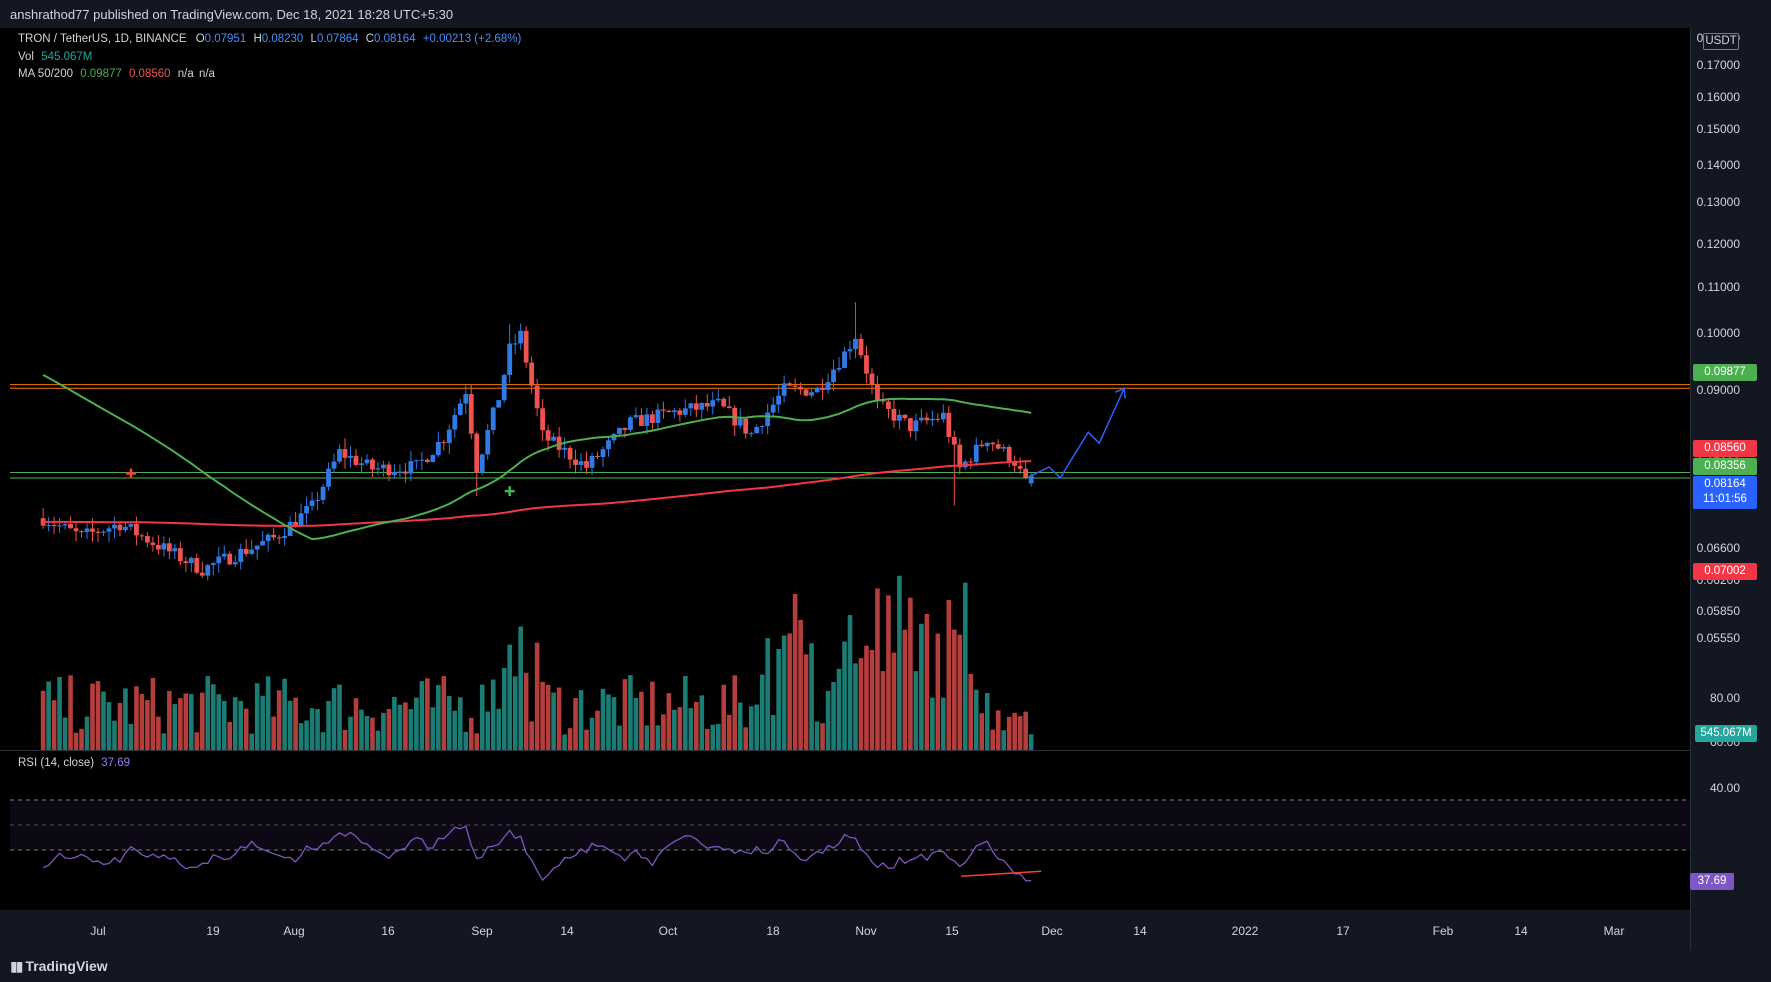 The height and width of the screenshot is (982, 1771). I want to click on price-tick-label: 0.17000, so click(1719, 65).